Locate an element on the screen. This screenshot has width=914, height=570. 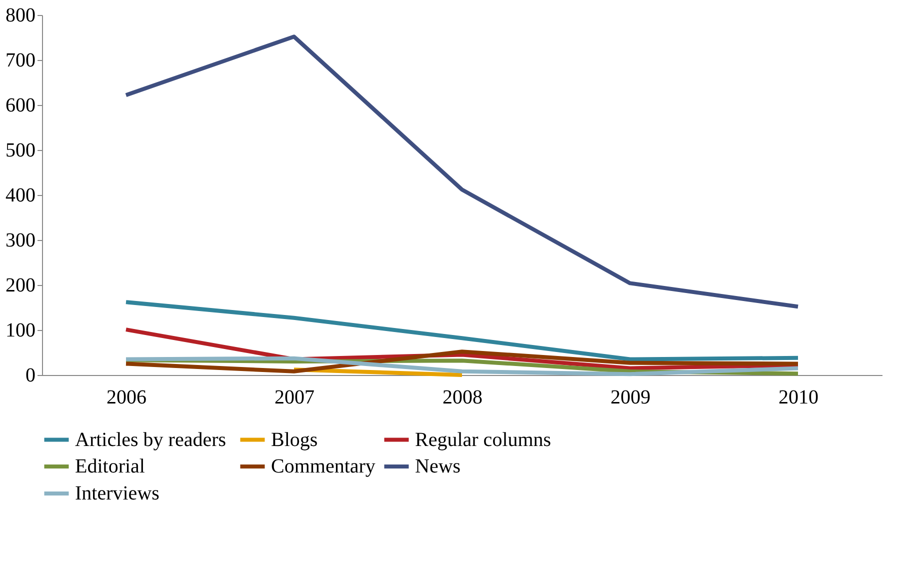
legend-label: Interviews is located at coordinates (117, 493).